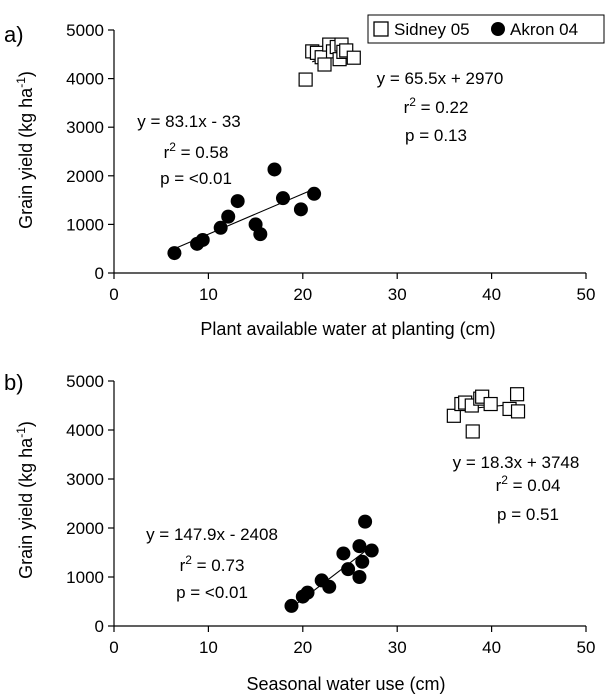 This screenshot has height=696, width=608. I want to click on panel-b-x-tick-label: 30, so click(397, 647).